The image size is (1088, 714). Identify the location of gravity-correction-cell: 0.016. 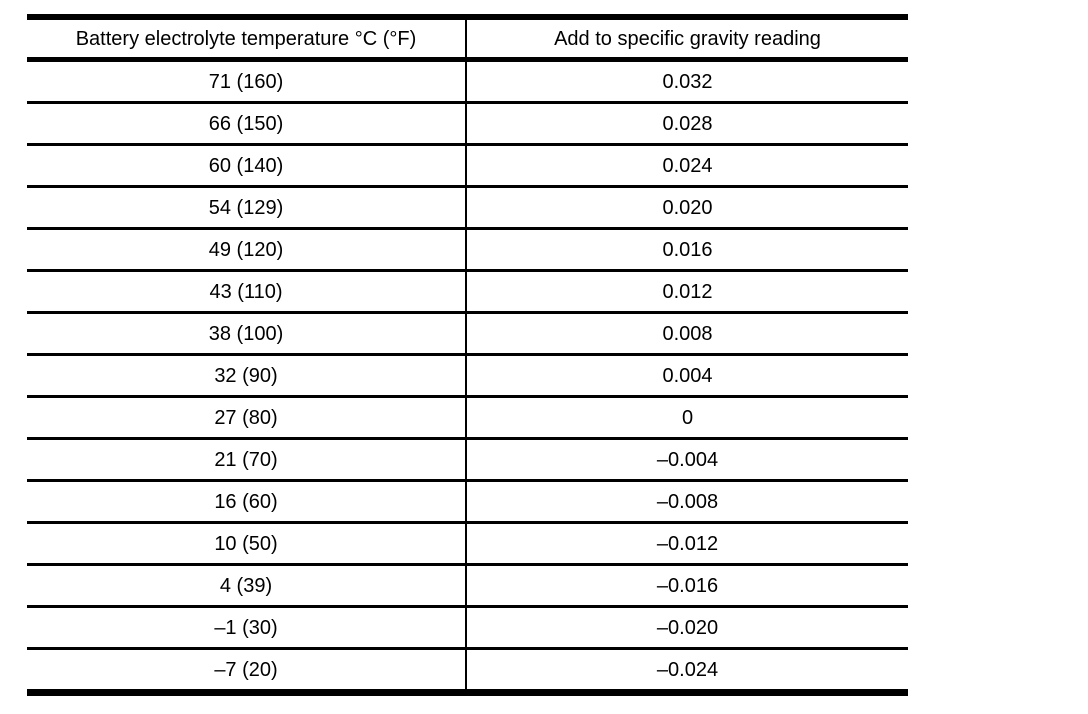
(686, 250).